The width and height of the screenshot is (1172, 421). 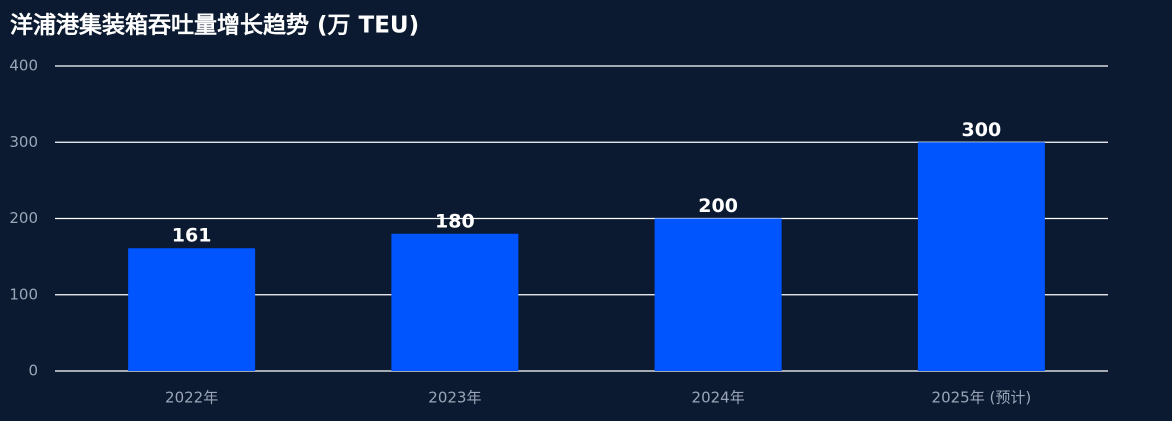 I want to click on value-label: 180, so click(x=455, y=221).